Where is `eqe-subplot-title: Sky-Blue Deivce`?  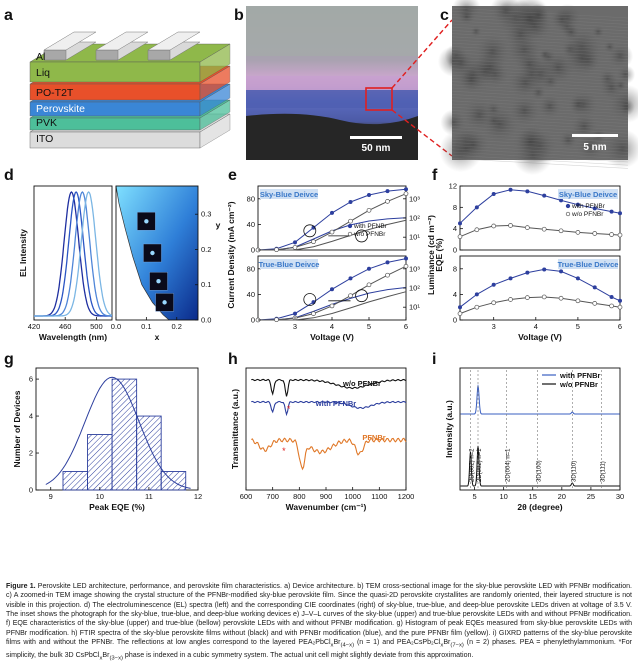
eqe-subplot-title: Sky-Blue Deivce is located at coordinates (588, 194).